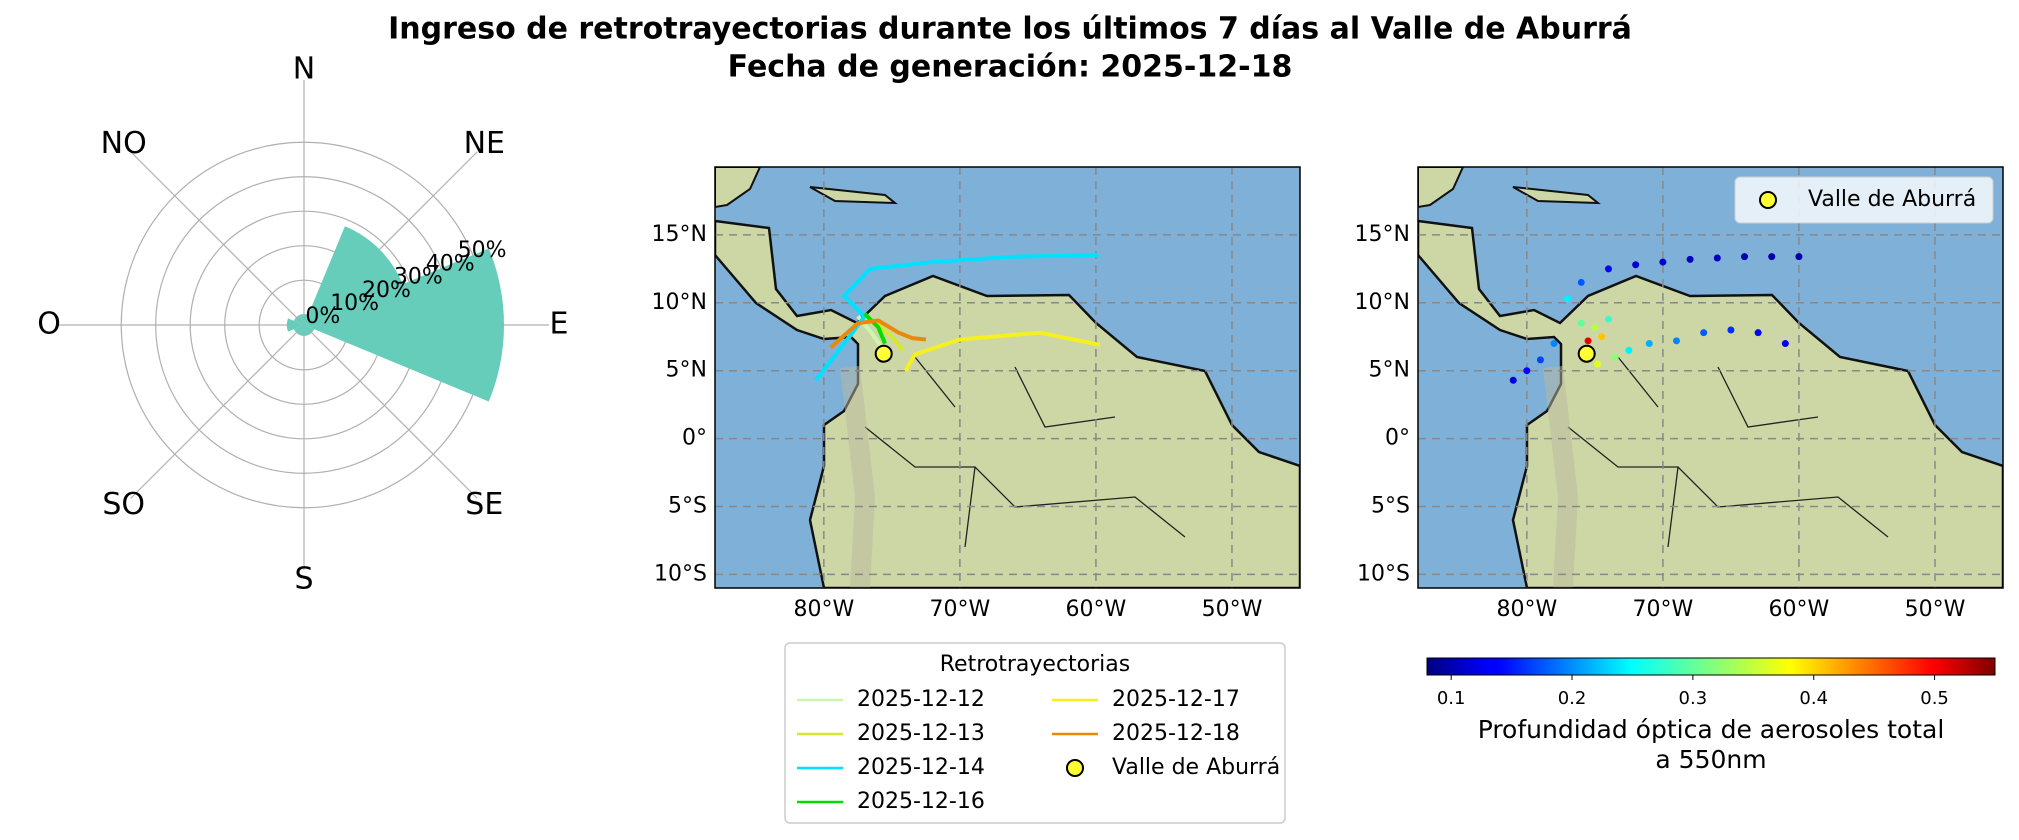 The width and height of the screenshot is (2019, 840). I want to click on frame, so click(1710, 377).